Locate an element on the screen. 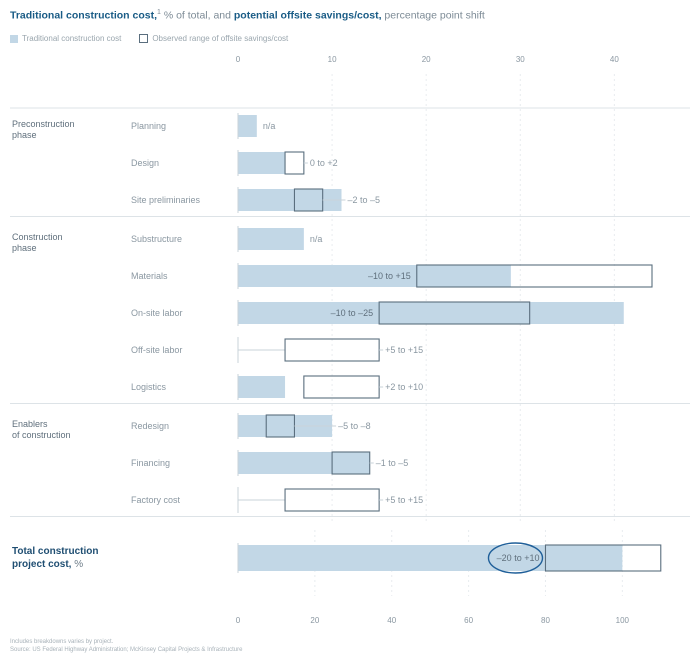 The width and height of the screenshot is (695, 658). range-label-total: –20 to +10 is located at coordinates (518, 558).